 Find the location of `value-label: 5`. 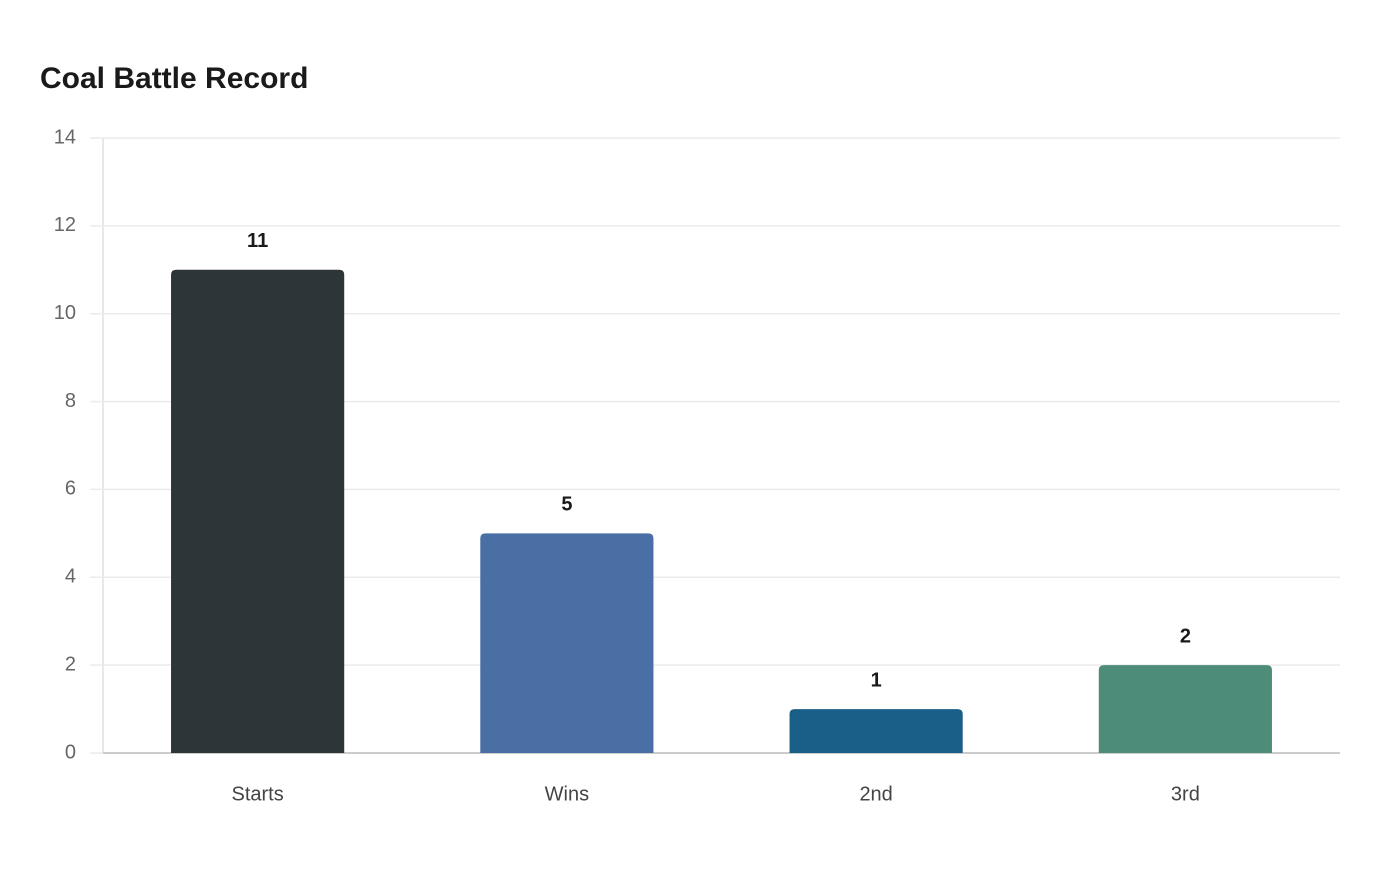

value-label: 5 is located at coordinates (566, 505).